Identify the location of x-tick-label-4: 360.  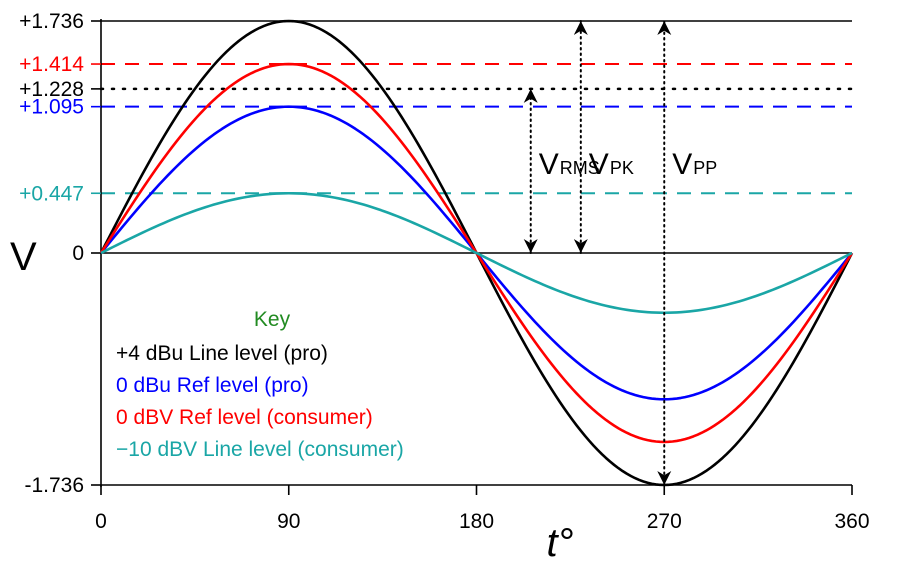
(851, 521).